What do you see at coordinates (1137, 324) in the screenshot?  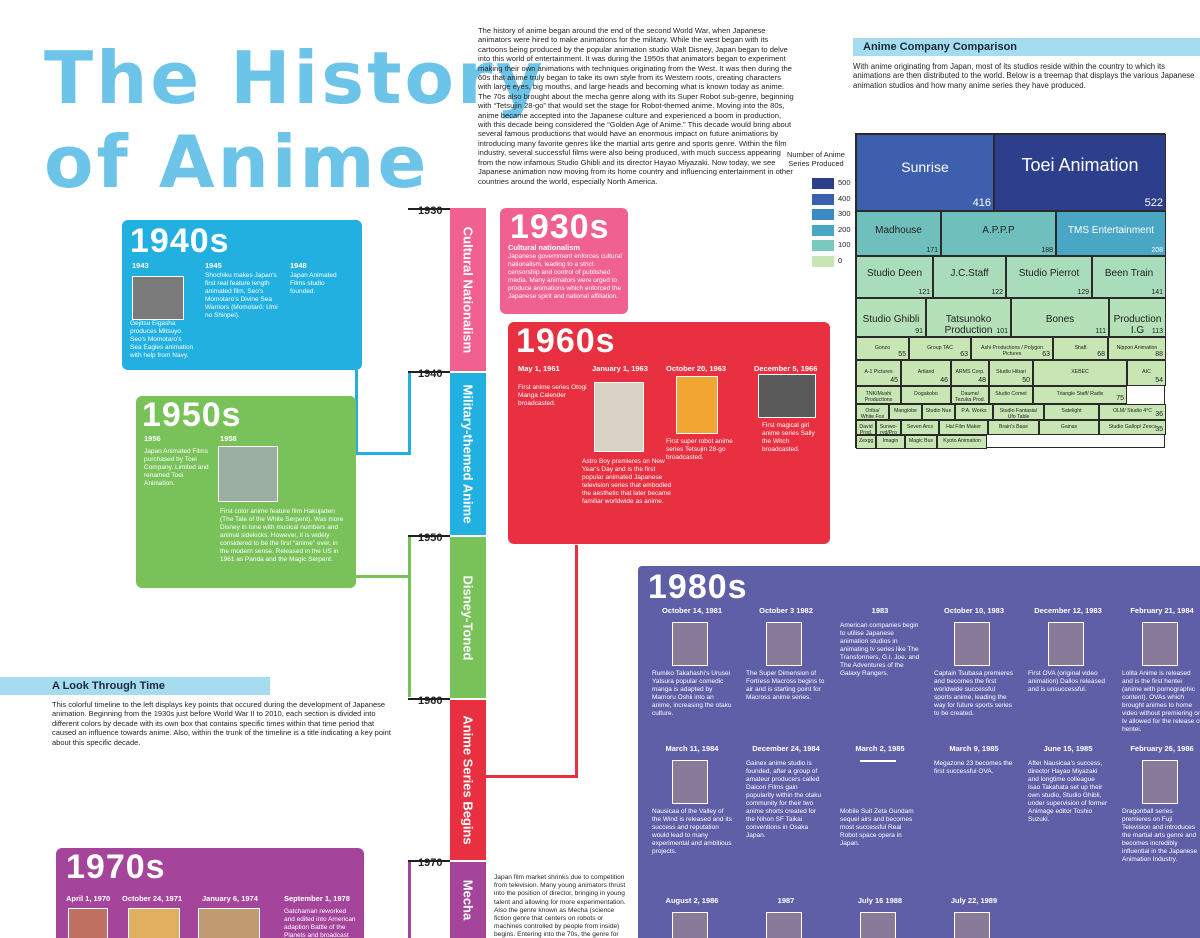 I see `treemap-label: Production I.G` at bounding box center [1137, 324].